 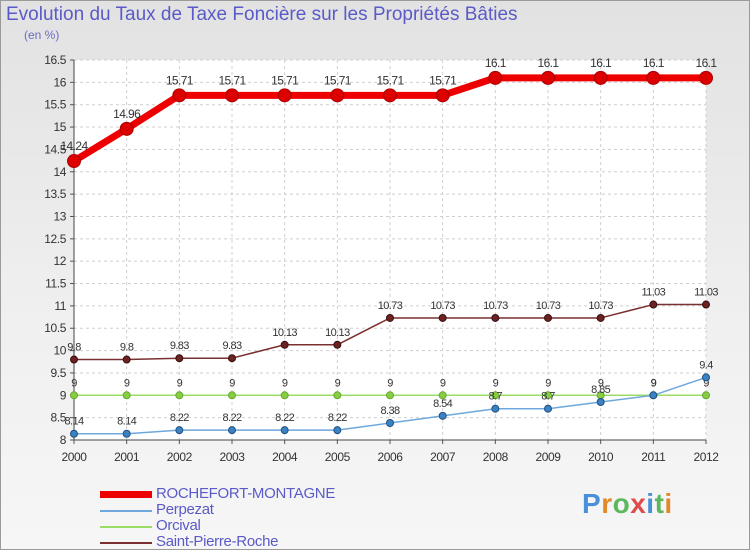 What do you see at coordinates (126, 543) in the screenshot?
I see `legend-swatch-saint-pierre-roche` at bounding box center [126, 543].